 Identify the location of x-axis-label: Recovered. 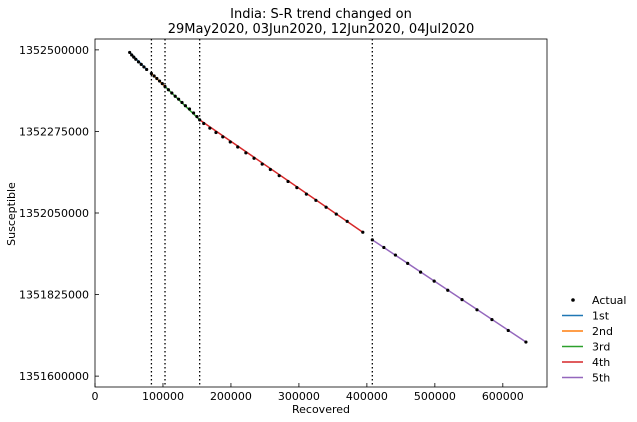
(321, 409).